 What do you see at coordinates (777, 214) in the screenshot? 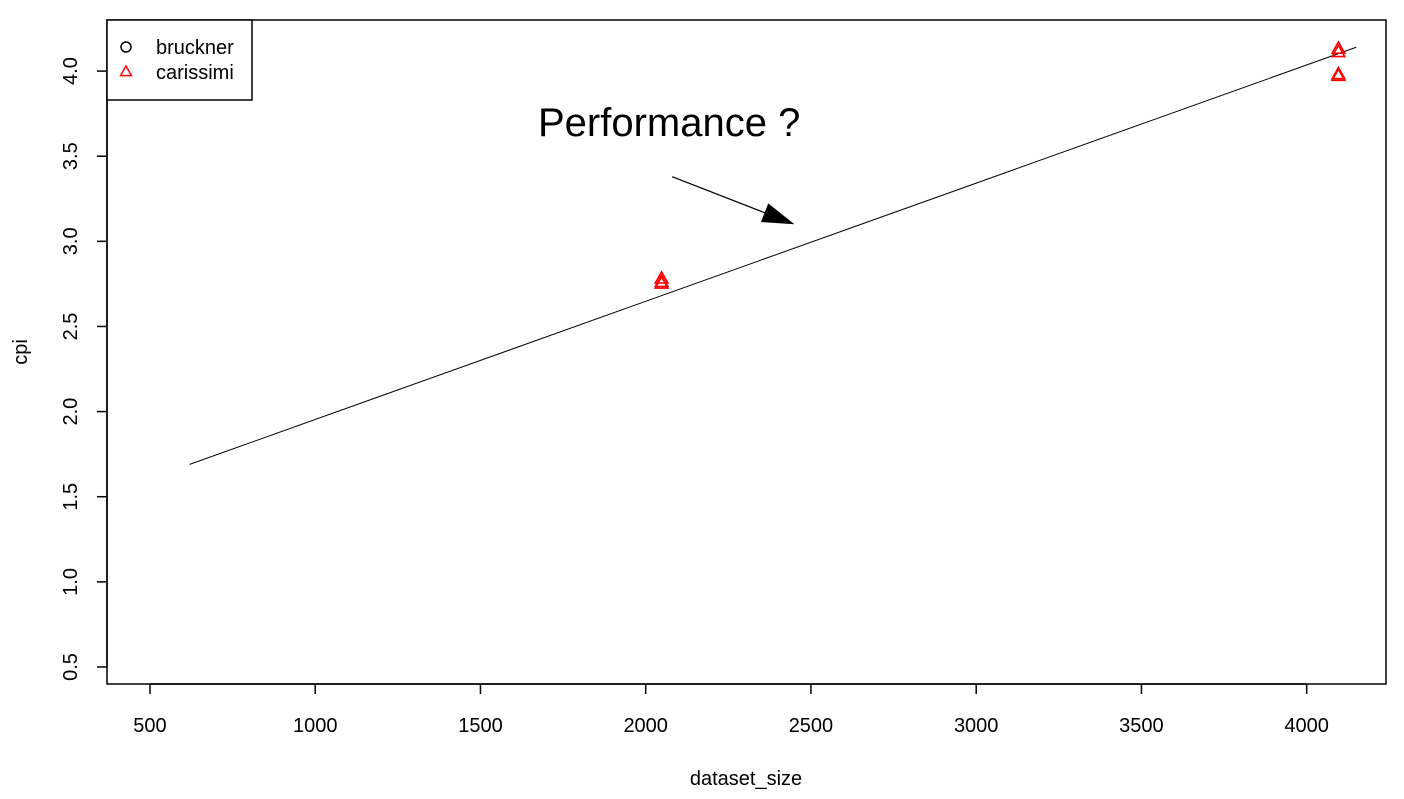
I see `annotation-arrow-head` at bounding box center [777, 214].